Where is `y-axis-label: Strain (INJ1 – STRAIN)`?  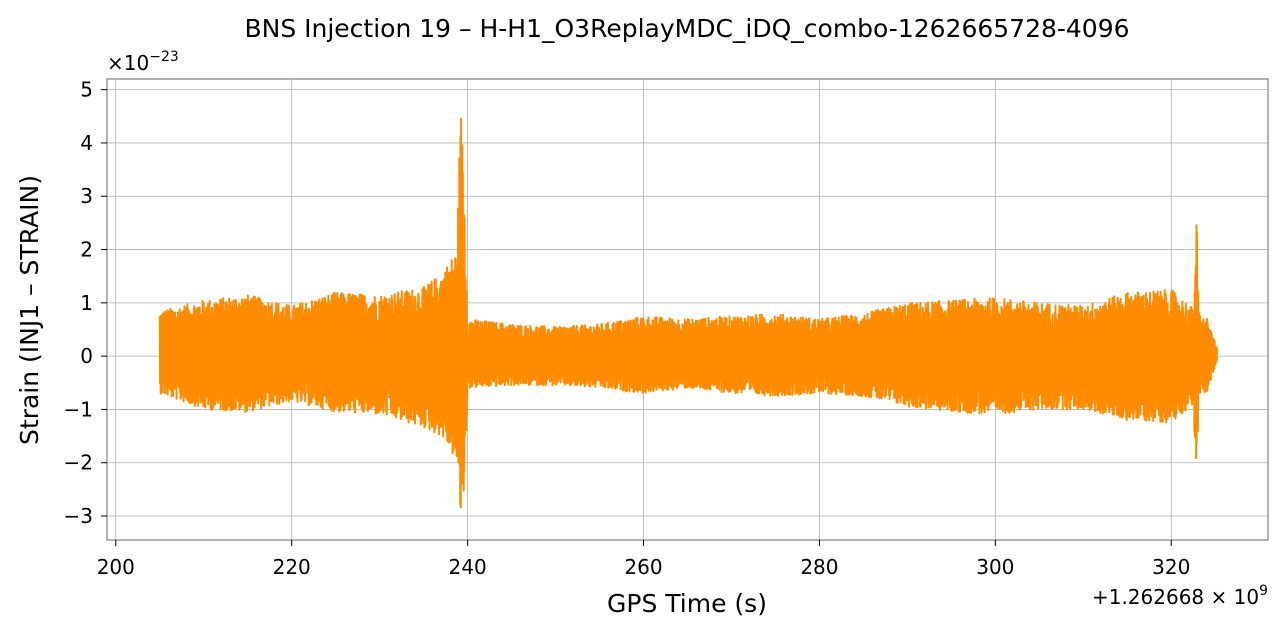 y-axis-label: Strain (INJ1 – STRAIN) is located at coordinates (29, 310).